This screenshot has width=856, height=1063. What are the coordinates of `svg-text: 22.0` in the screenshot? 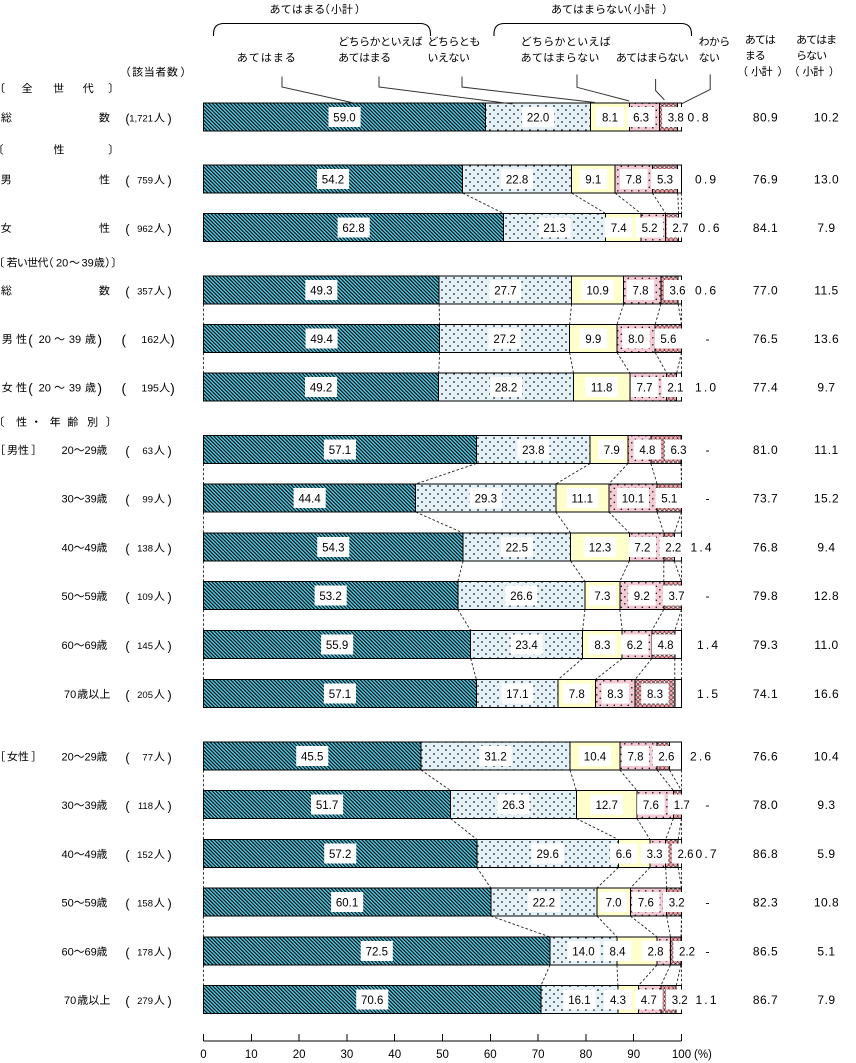 It's located at (538, 118).